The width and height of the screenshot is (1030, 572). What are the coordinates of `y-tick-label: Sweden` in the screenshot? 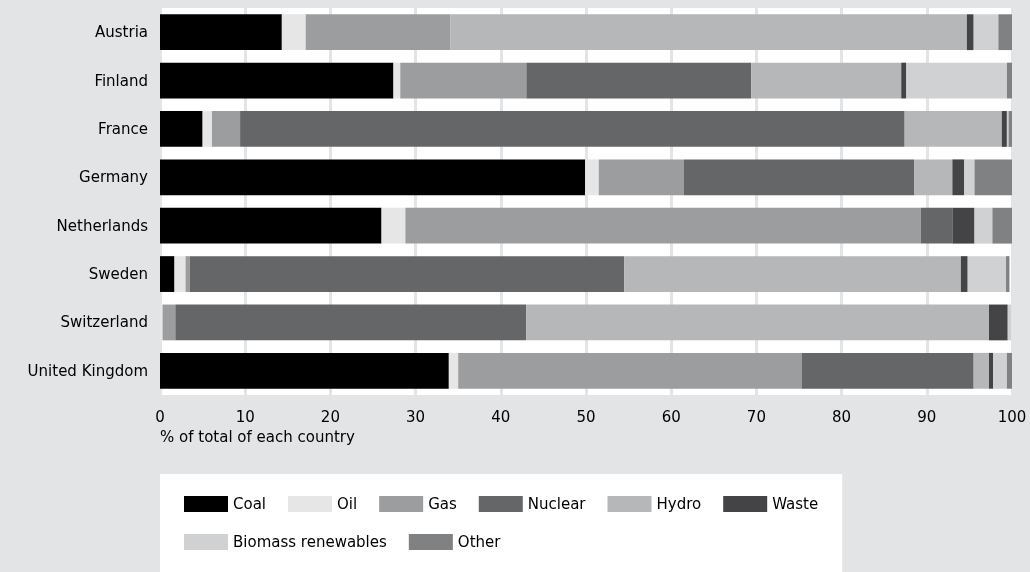 It's located at (118, 274).